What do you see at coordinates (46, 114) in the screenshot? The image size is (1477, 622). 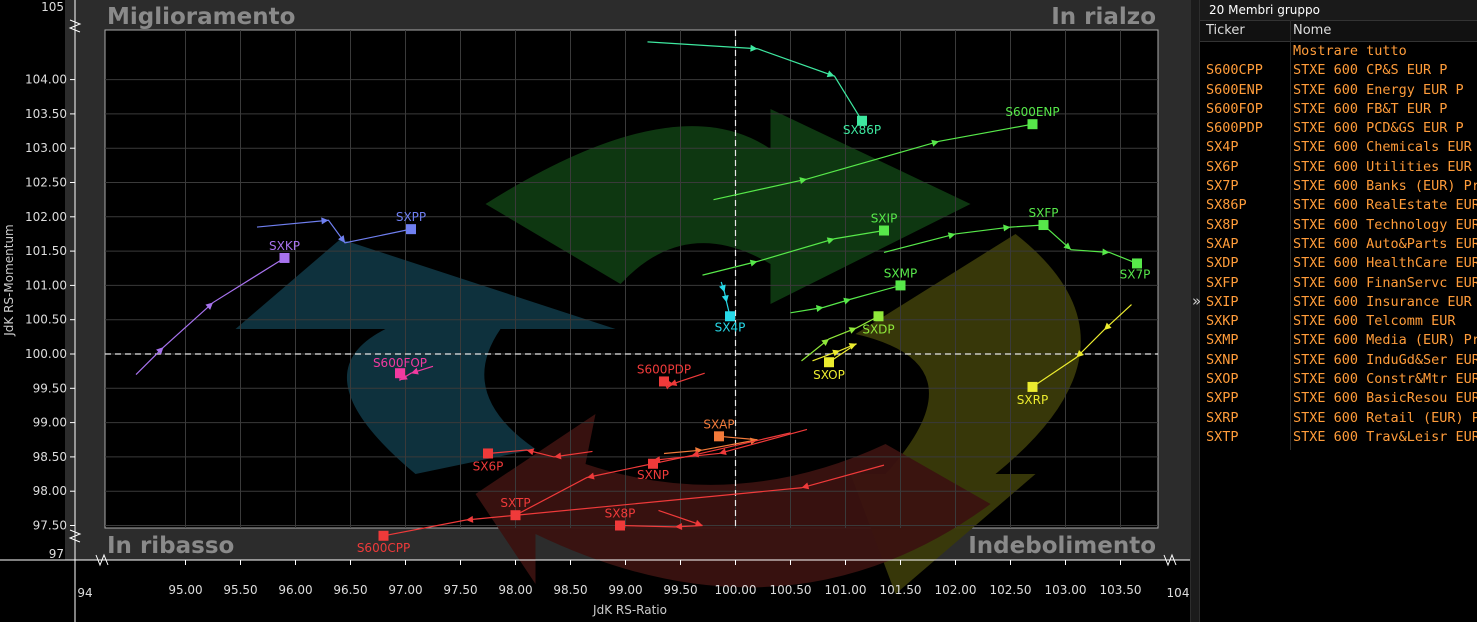 I see `y-tick-label: 103.50` at bounding box center [46, 114].